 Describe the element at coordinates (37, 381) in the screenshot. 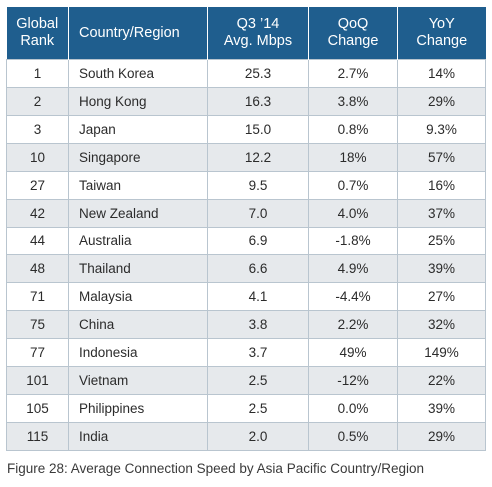

I see `rank-cell: 101` at that location.